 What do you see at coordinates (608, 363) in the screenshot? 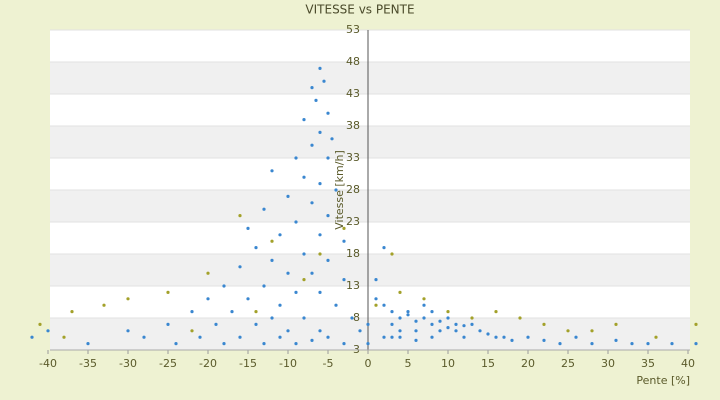
I see `x-tick-label: 30` at bounding box center [608, 363].